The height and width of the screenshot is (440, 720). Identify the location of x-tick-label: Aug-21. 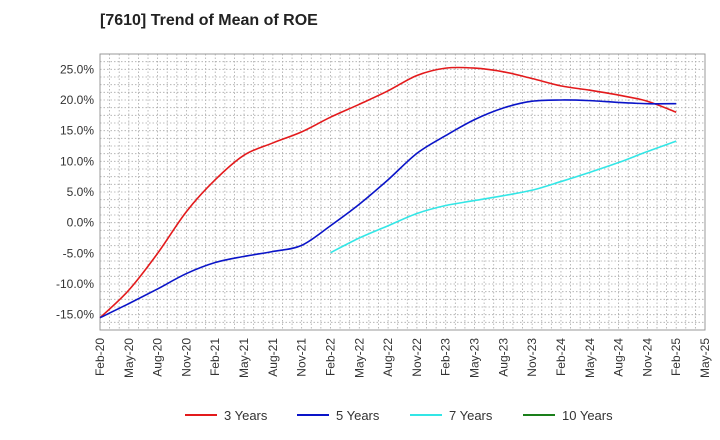
(273, 357).